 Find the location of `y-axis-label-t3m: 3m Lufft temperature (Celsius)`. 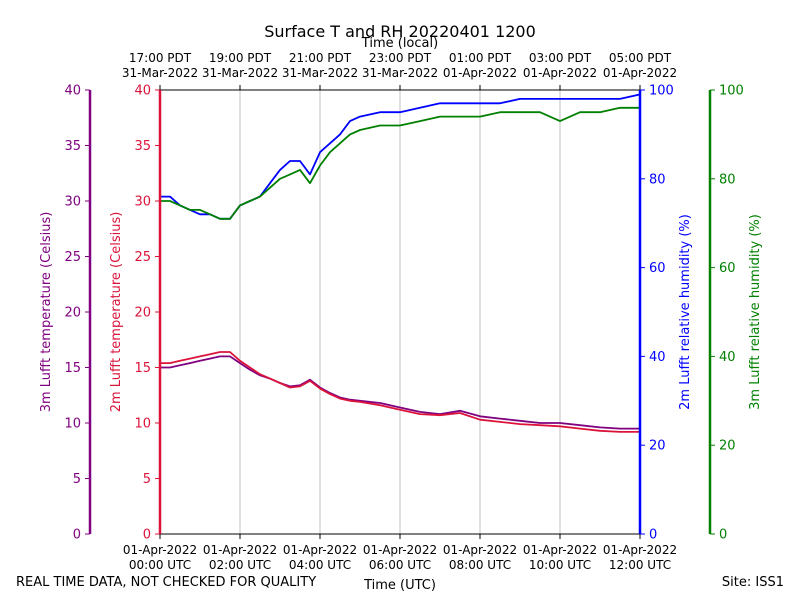

y-axis-label-t3m: 3m Lufft temperature (Celsius) is located at coordinates (46, 312).